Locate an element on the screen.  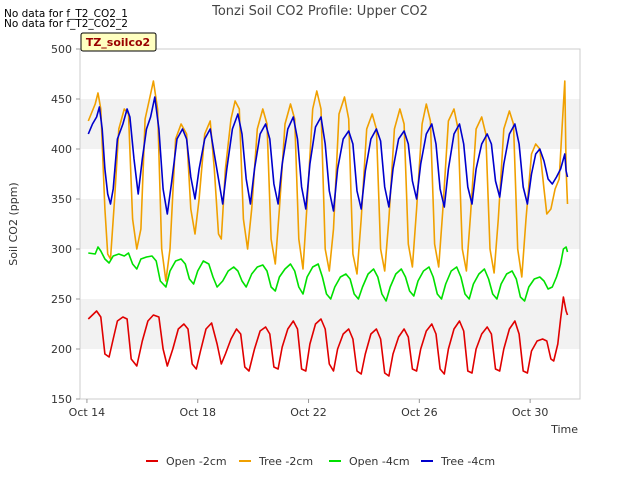
y-tick-label: 200 is located at coordinates (61, 349).